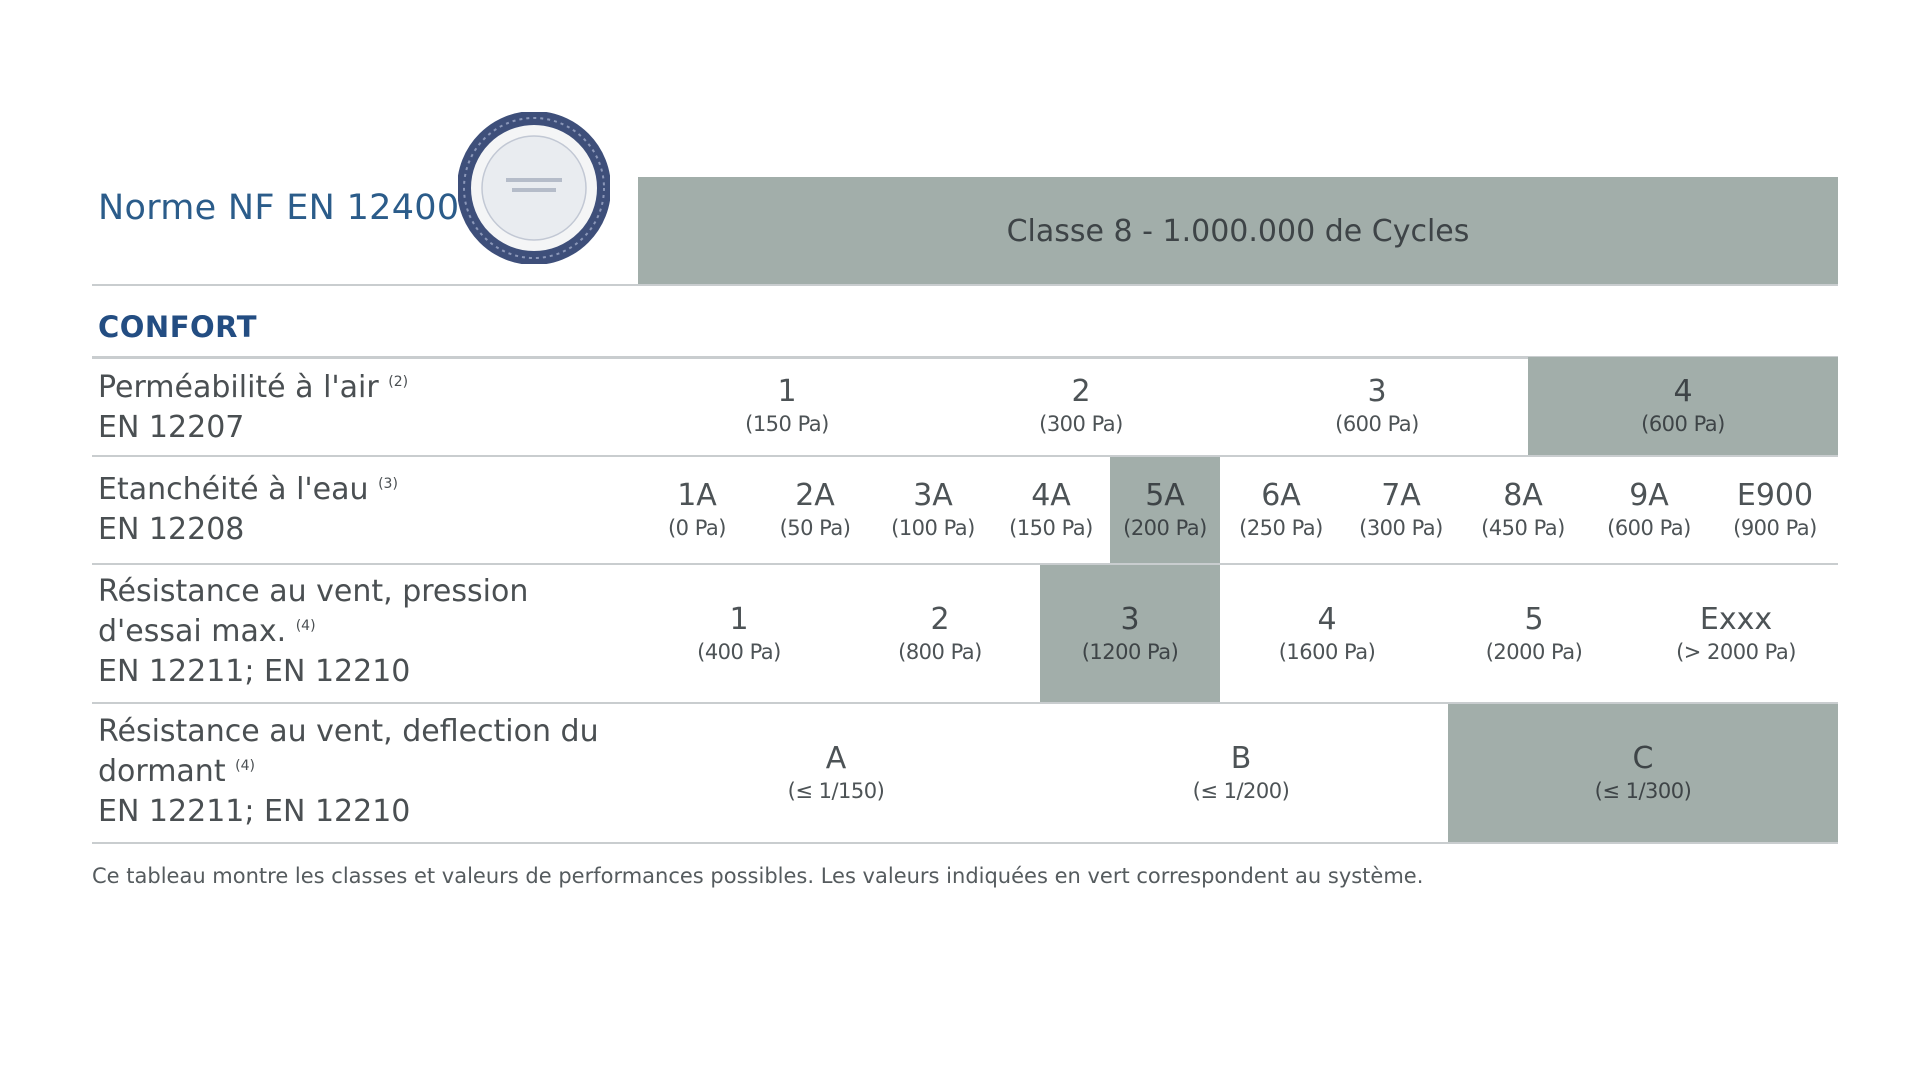 Image resolution: width=1920 pixels, height=1080 pixels. What do you see at coordinates (1736, 619) in the screenshot?
I see `cell-value: Exxx` at bounding box center [1736, 619].